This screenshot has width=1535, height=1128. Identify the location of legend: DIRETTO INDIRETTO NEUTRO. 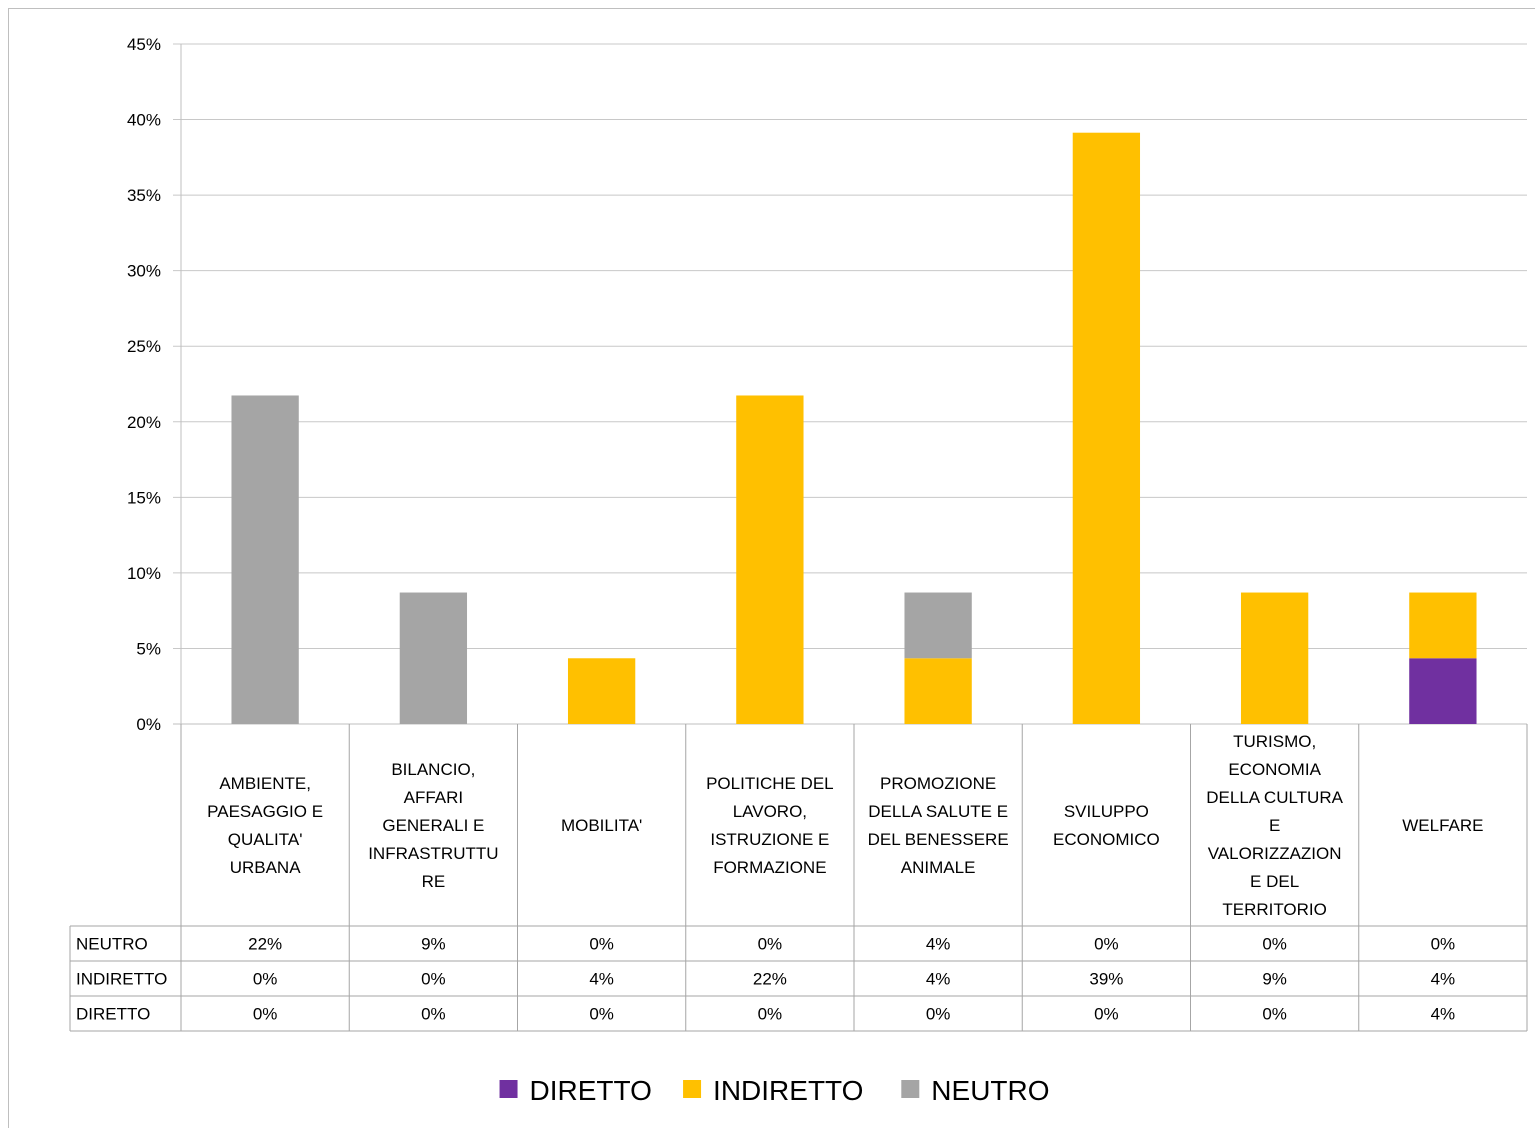
(774, 1090).